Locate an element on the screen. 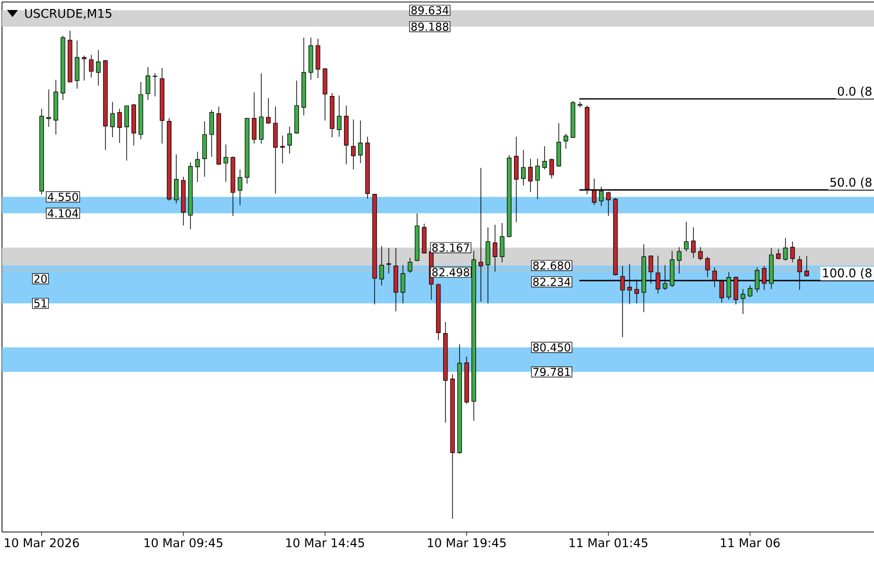 This screenshot has height=562, width=874. annotation: 50.0 (8 is located at coordinates (851, 183).